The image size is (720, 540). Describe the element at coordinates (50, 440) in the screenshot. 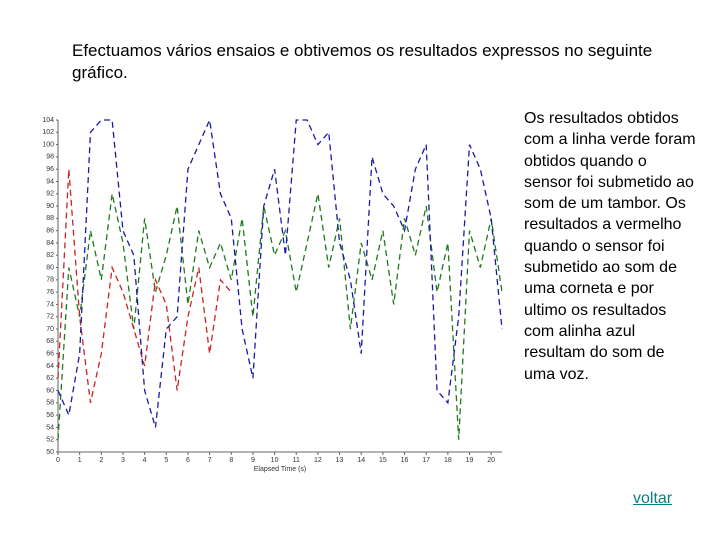

I see `y-tick-label: 52` at that location.